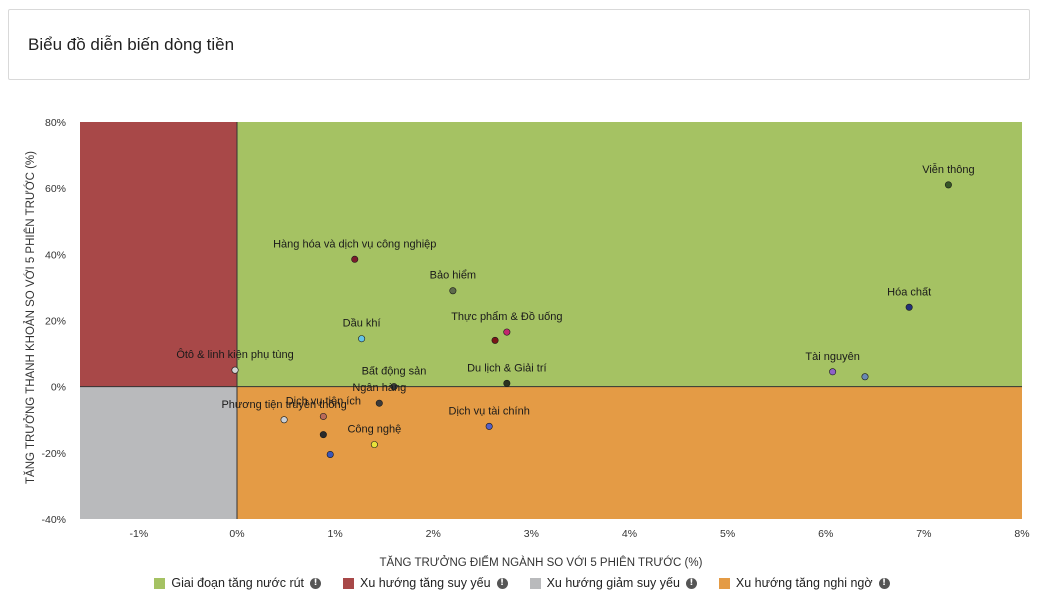  Describe the element at coordinates (453, 276) in the screenshot. I see `data-point-label: Bảo hiểm` at that location.